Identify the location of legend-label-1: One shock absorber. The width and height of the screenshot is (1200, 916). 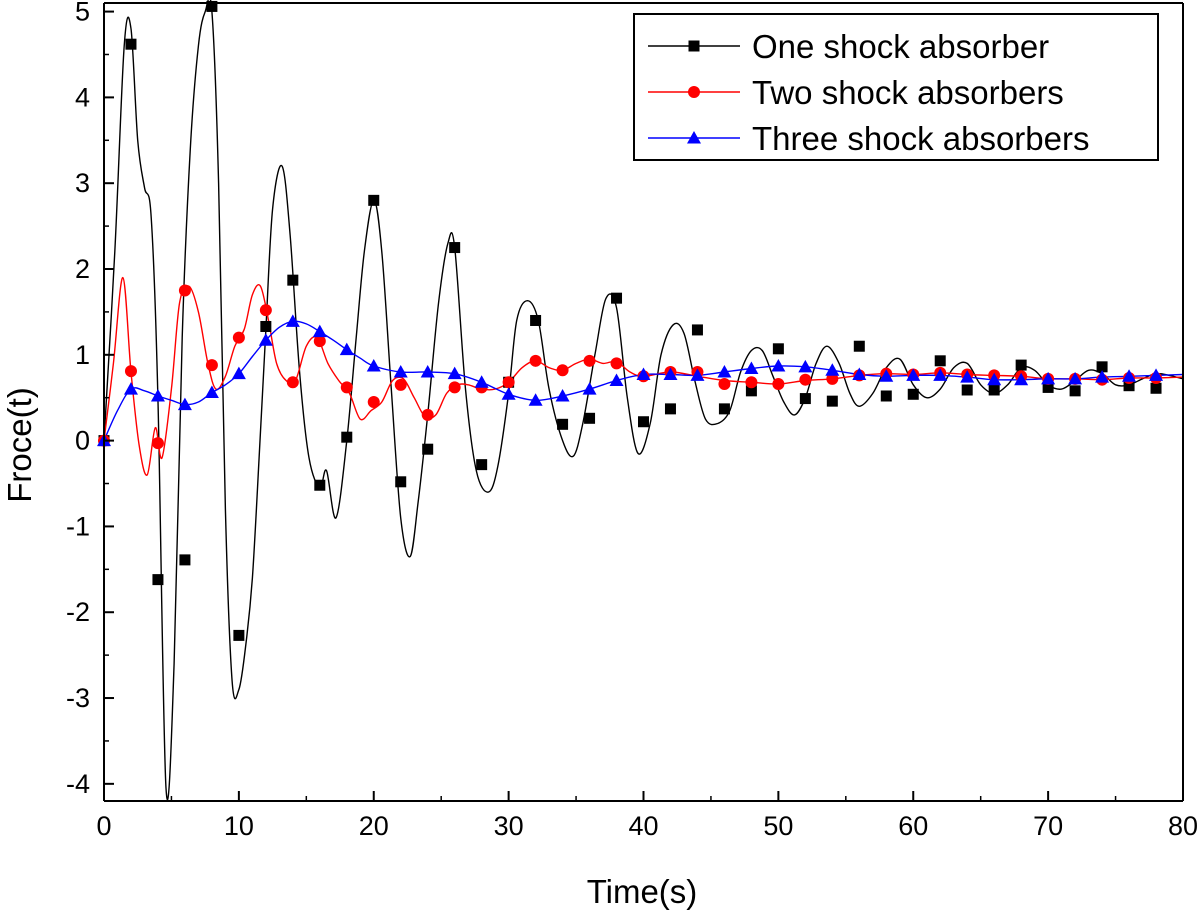
(900, 46).